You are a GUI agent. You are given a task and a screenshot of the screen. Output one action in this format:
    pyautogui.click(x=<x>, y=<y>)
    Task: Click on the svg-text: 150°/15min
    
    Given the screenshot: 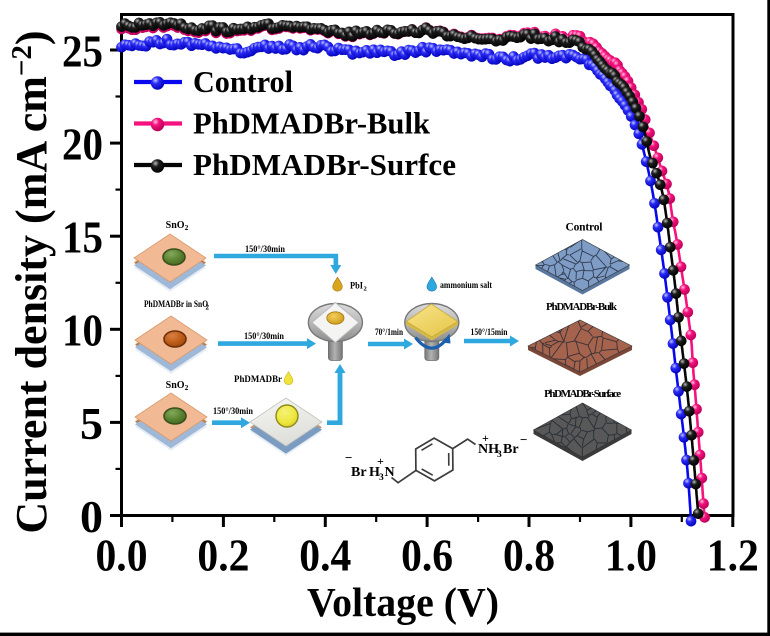 What is the action you would take?
    pyautogui.click(x=490, y=332)
    